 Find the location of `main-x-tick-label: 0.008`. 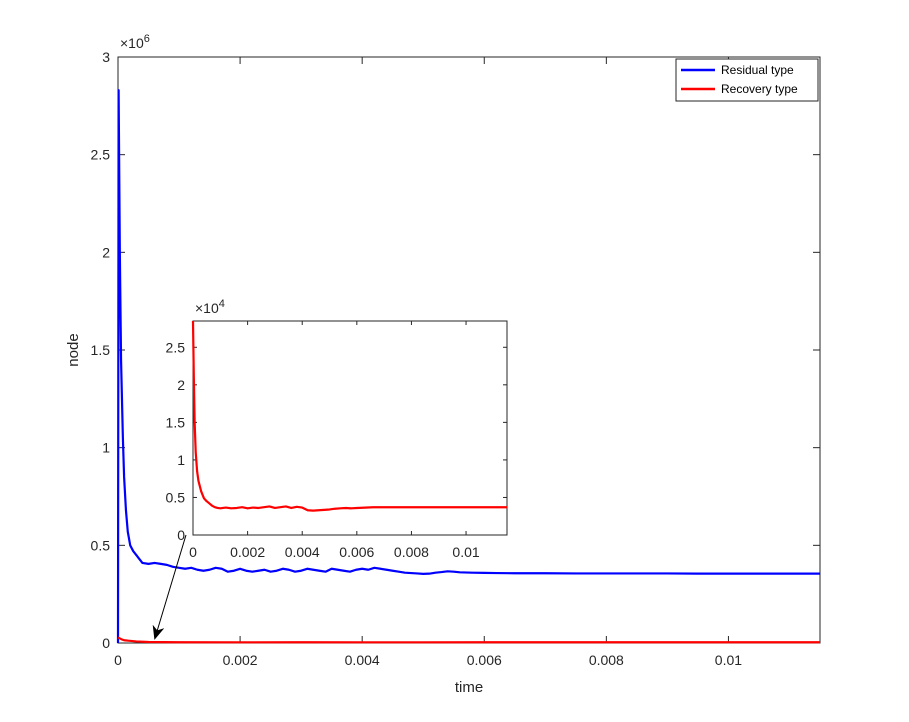

main-x-tick-label: 0.008 is located at coordinates (606, 660).